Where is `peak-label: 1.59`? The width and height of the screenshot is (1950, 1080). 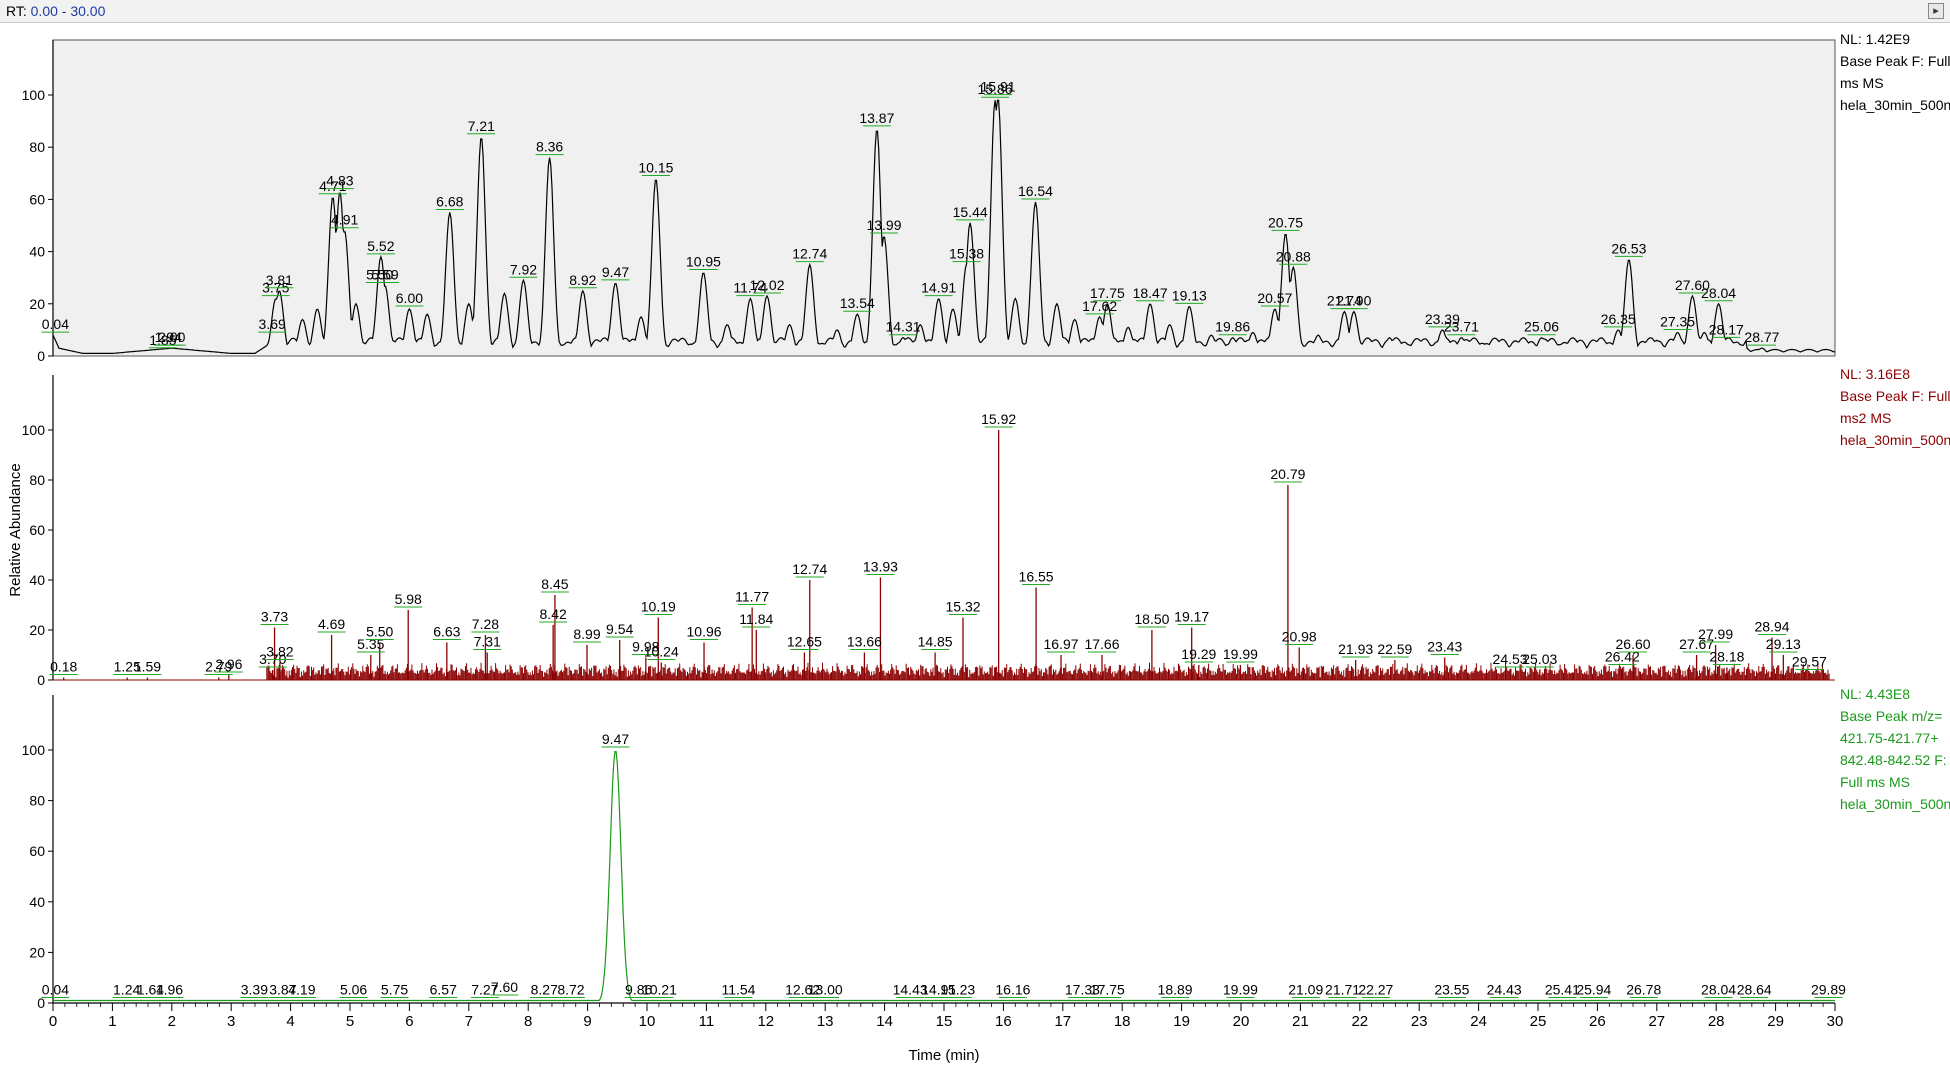 peak-label: 1.59 is located at coordinates (147, 667).